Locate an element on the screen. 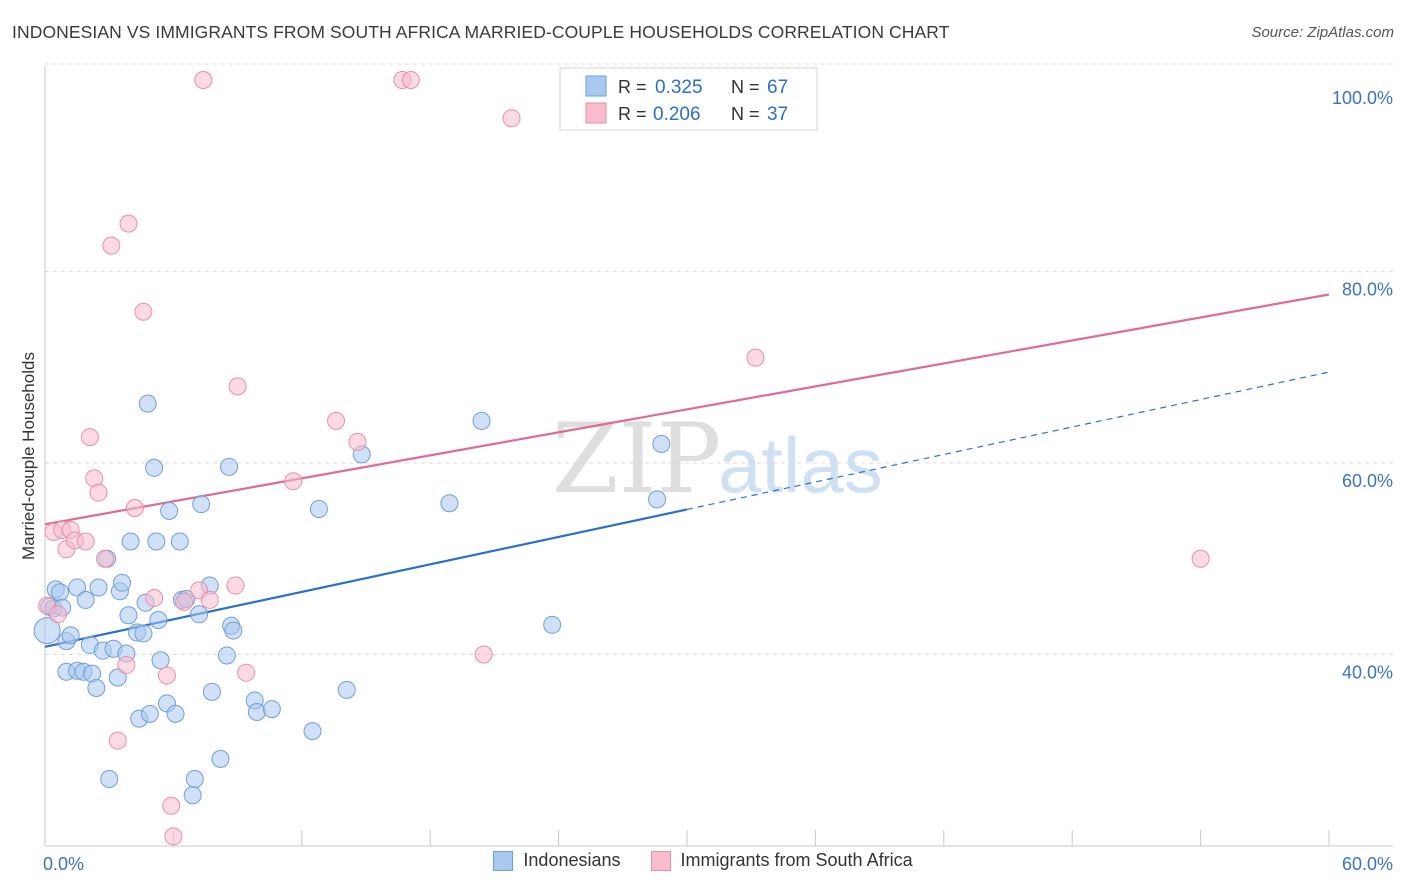 The width and height of the screenshot is (1406, 892). legend-label-indonesians: Indonesians is located at coordinates (572, 860).